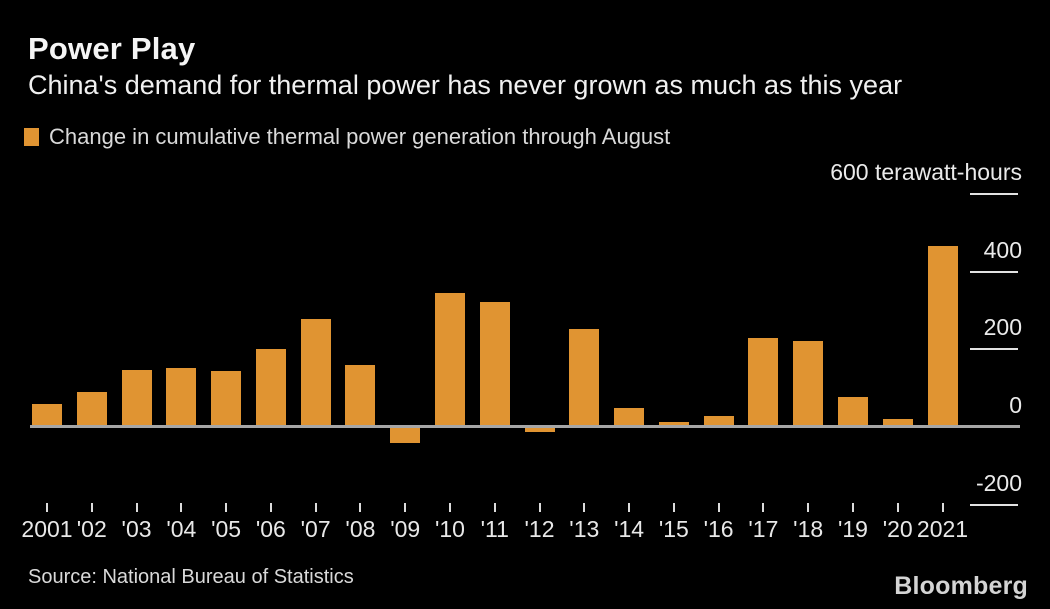 The width and height of the screenshot is (1050, 609). Describe the element at coordinates (1002, 249) in the screenshot. I see `y-label-400: 400` at that location.